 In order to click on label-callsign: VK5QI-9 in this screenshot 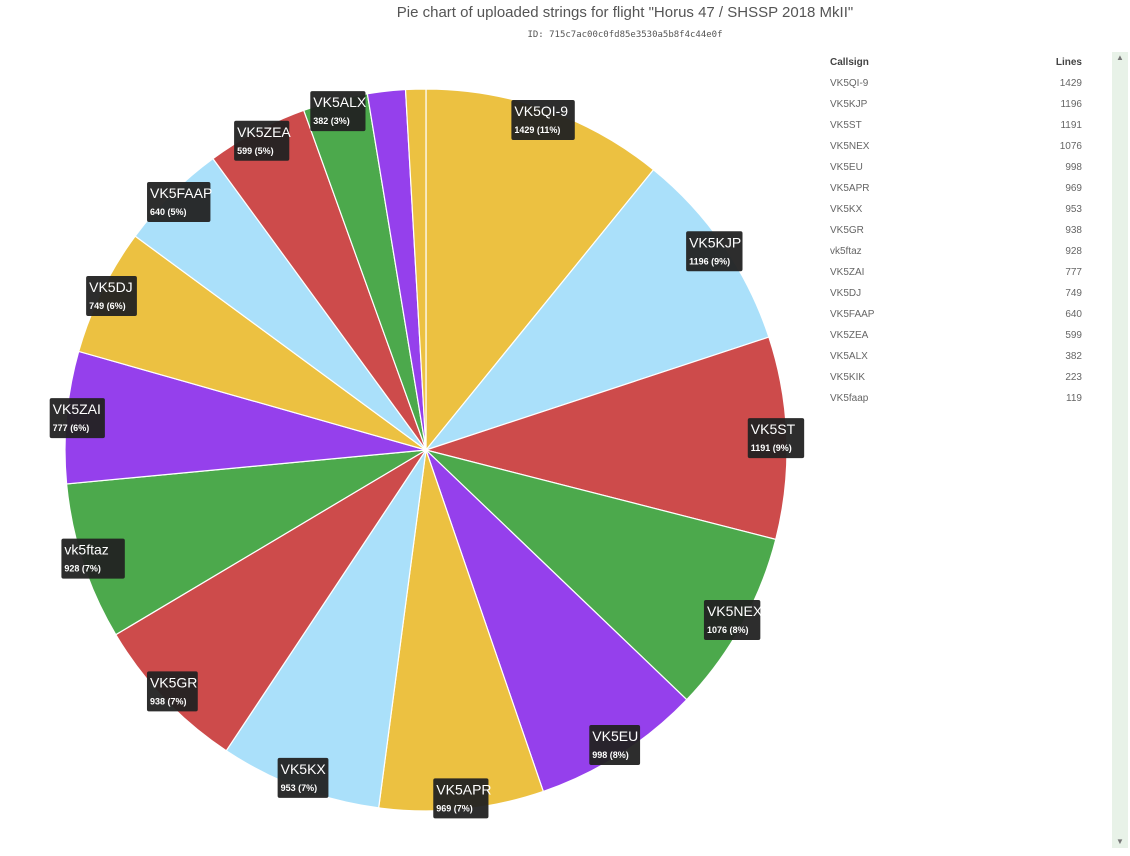, I will do `click(541, 111)`.